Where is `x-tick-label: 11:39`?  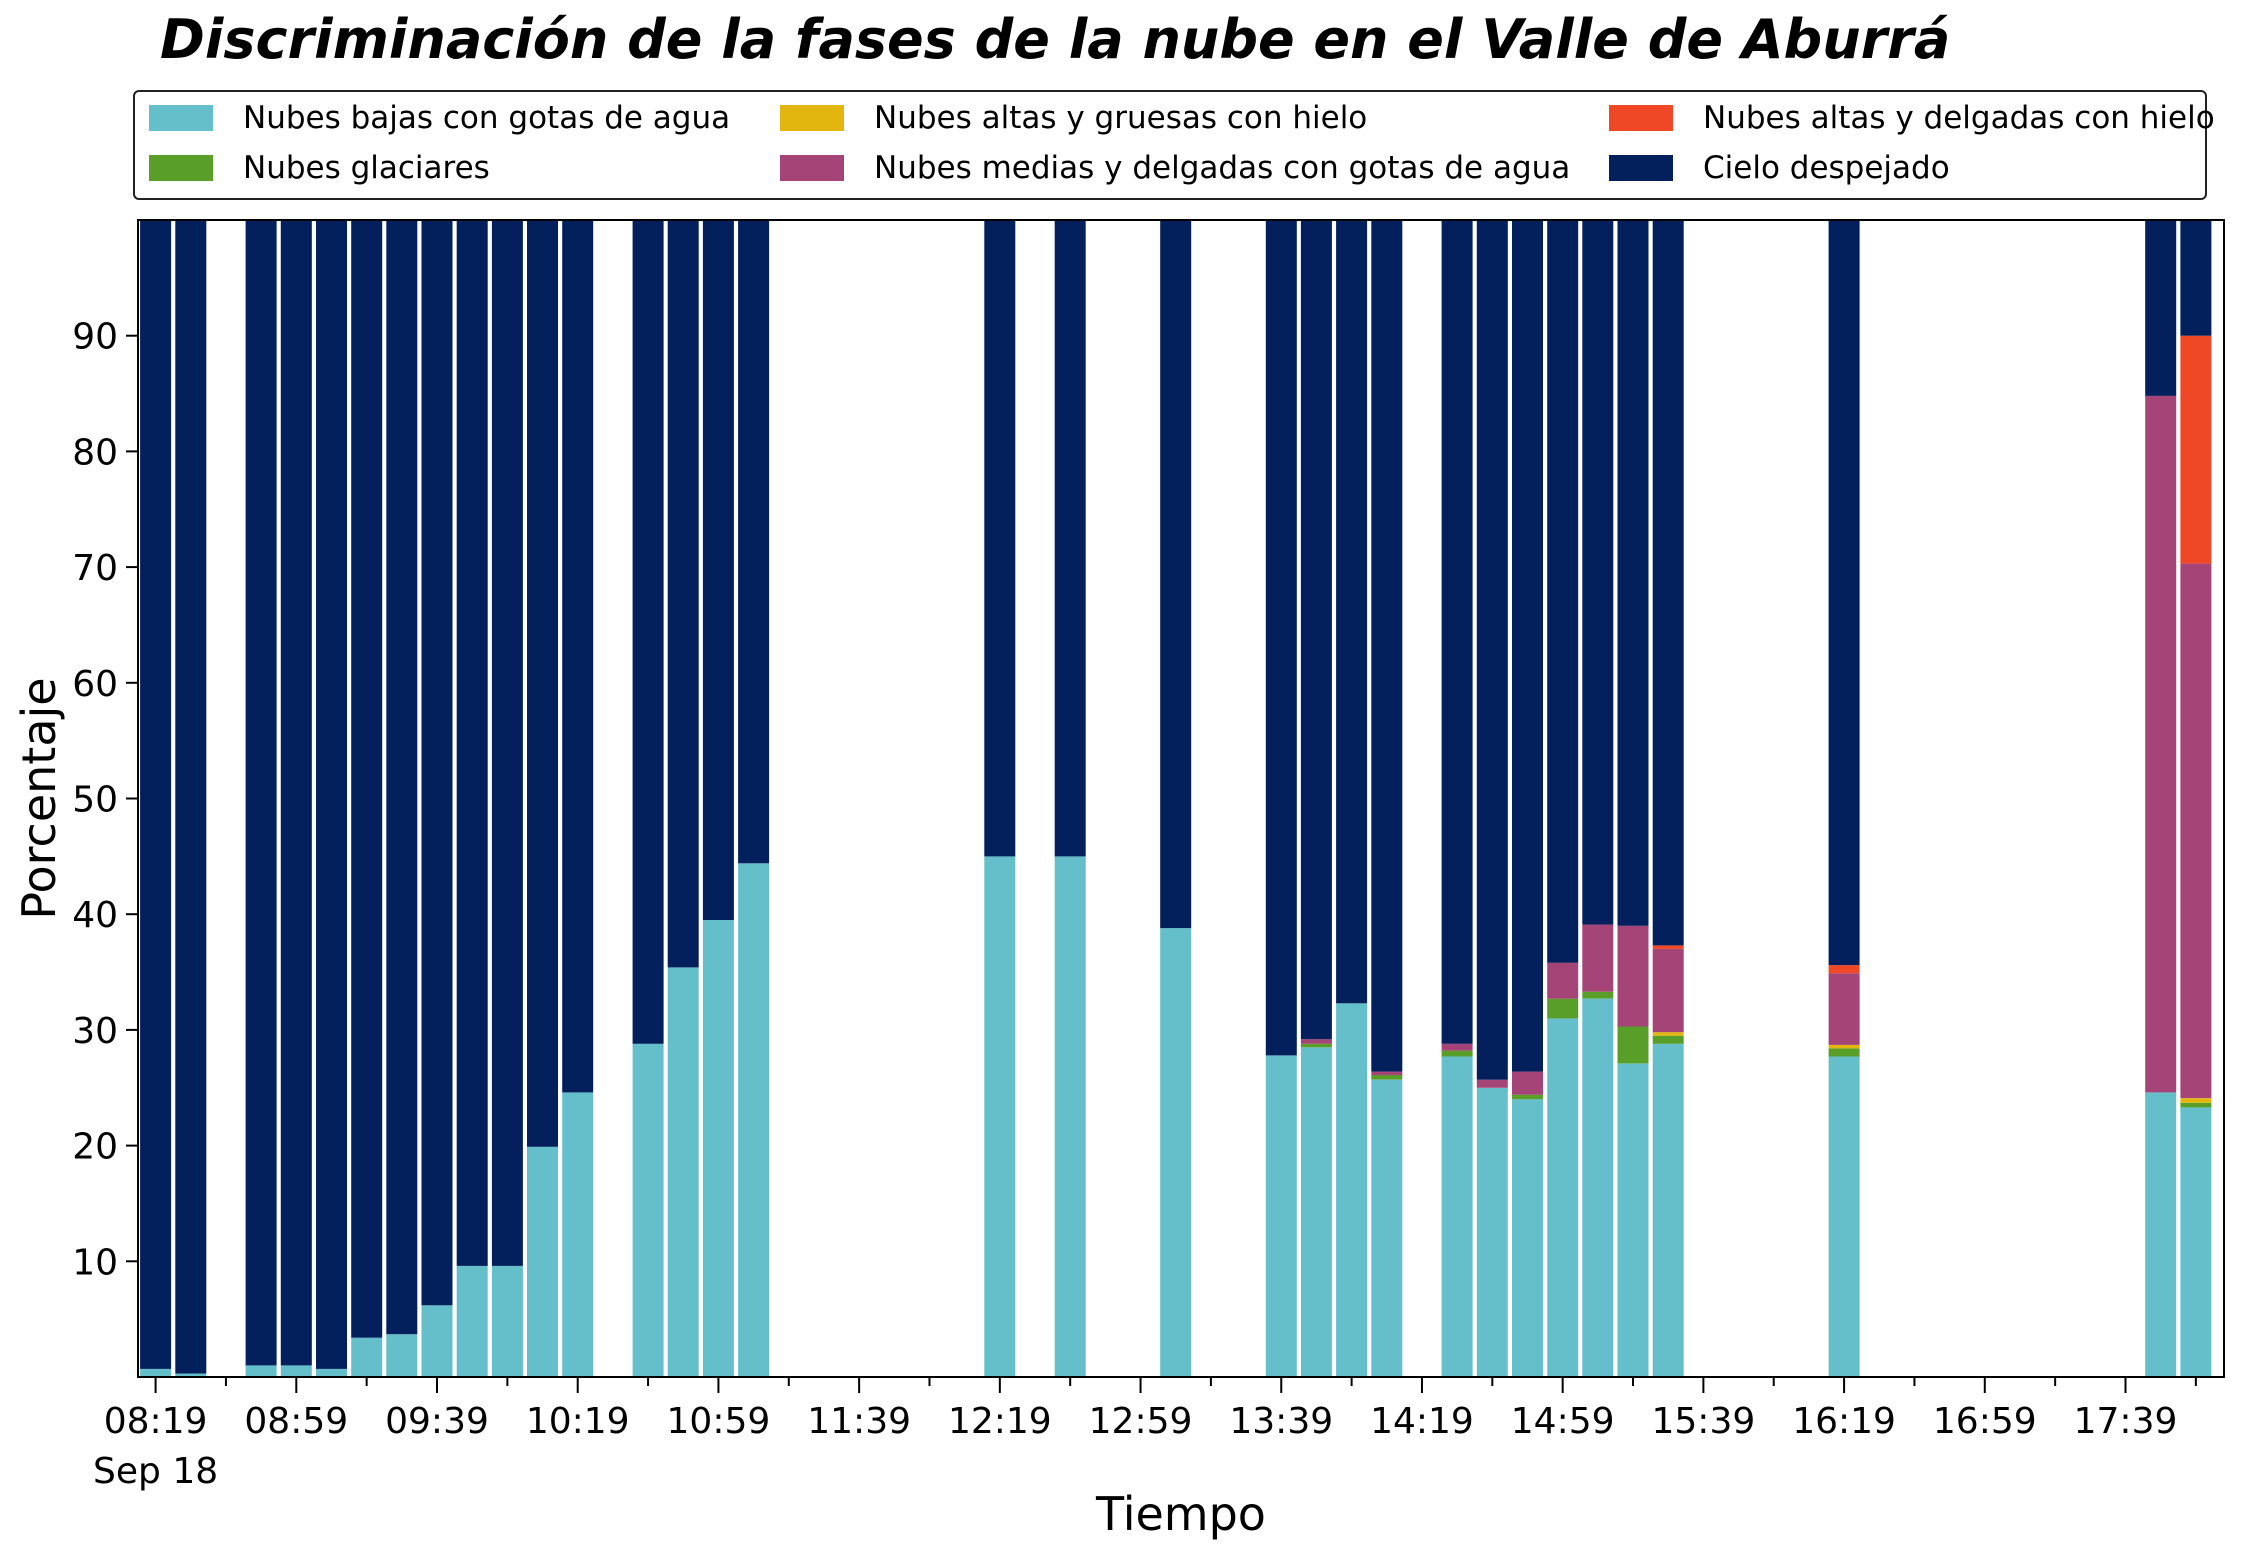
x-tick-label: 11:39 is located at coordinates (859, 1421).